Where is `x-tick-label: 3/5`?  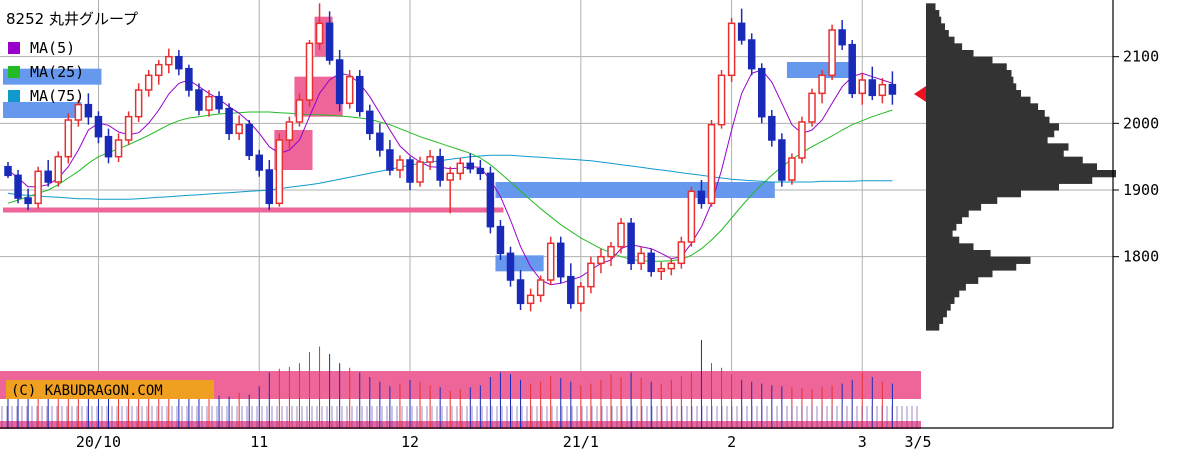
x-tick-label: 3/5 is located at coordinates (917, 442).